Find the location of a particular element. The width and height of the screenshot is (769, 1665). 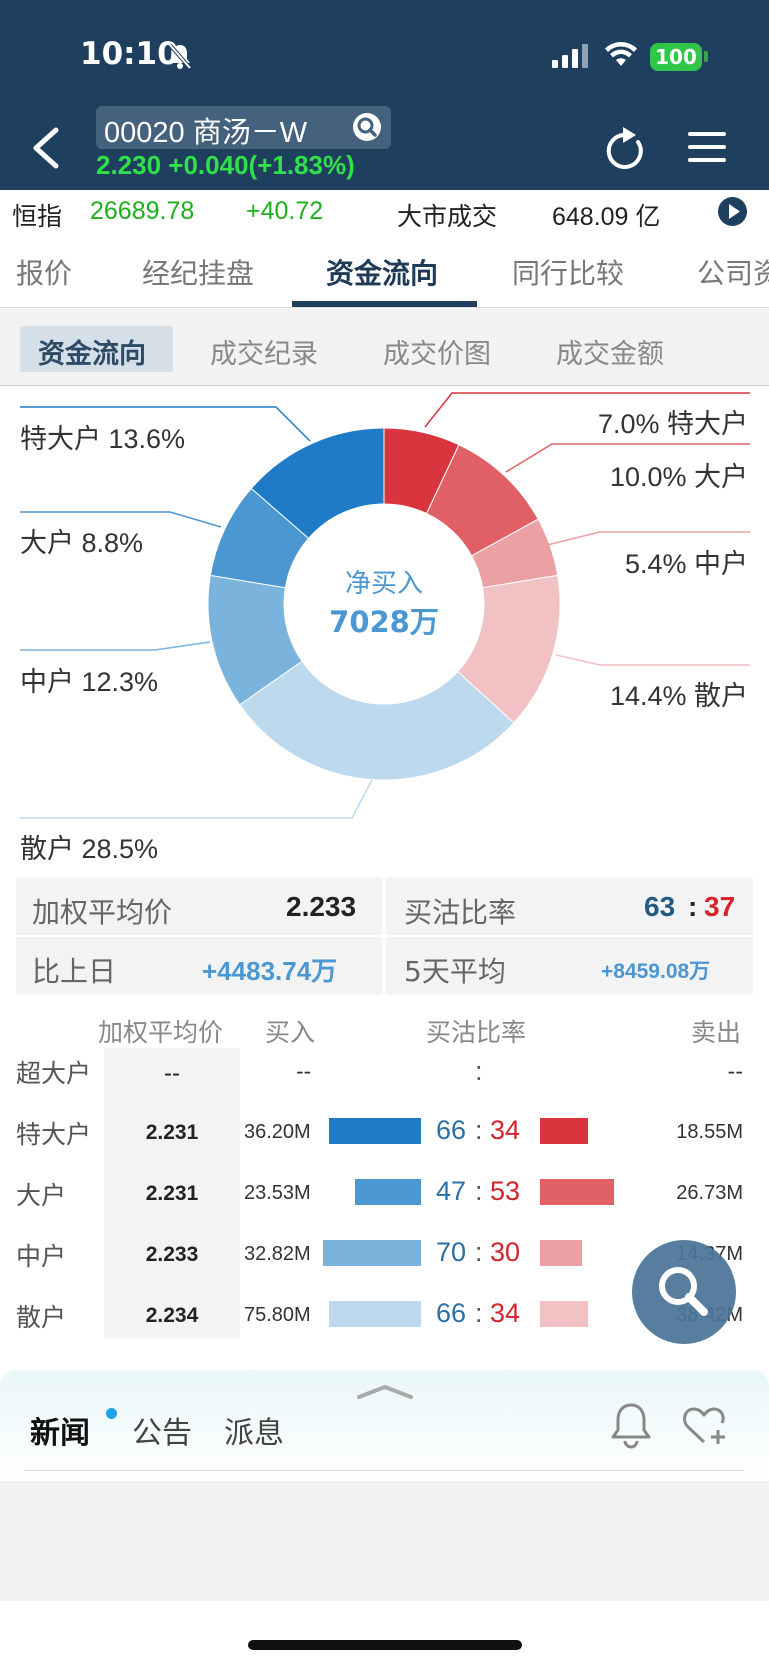

cell-avg-large: 2.231 is located at coordinates (172, 1193).